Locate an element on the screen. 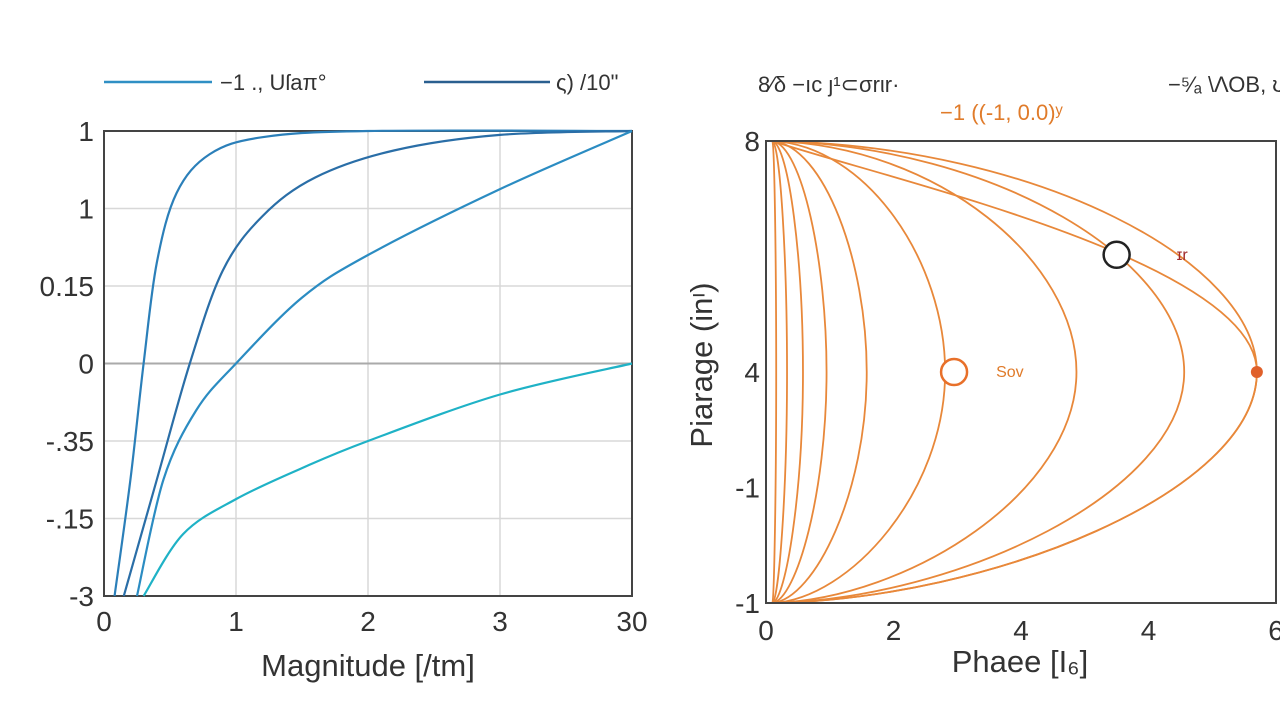  right-legend-entry-2: −⁵⁄ₐ \ΛΟΒ, ʊ˜ is located at coordinates (1224, 84).